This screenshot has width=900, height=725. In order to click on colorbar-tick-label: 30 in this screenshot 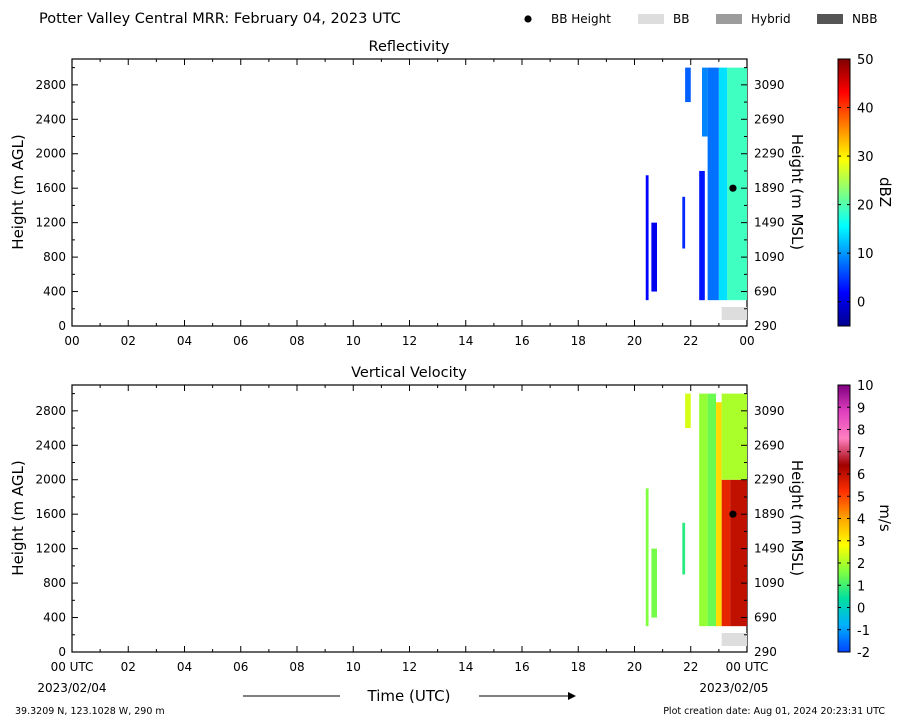, I will do `click(865, 157)`.